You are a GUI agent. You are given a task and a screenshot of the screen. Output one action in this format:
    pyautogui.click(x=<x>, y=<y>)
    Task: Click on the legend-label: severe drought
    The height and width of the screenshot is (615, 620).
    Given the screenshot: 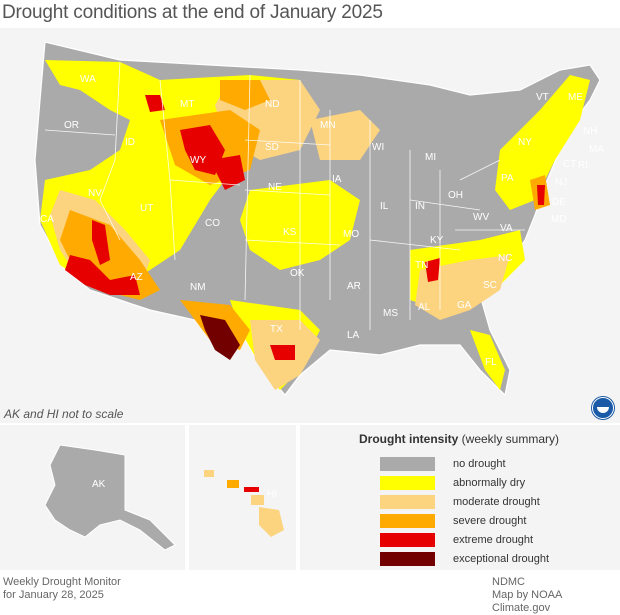 What is the action you would take?
    pyautogui.click(x=490, y=521)
    